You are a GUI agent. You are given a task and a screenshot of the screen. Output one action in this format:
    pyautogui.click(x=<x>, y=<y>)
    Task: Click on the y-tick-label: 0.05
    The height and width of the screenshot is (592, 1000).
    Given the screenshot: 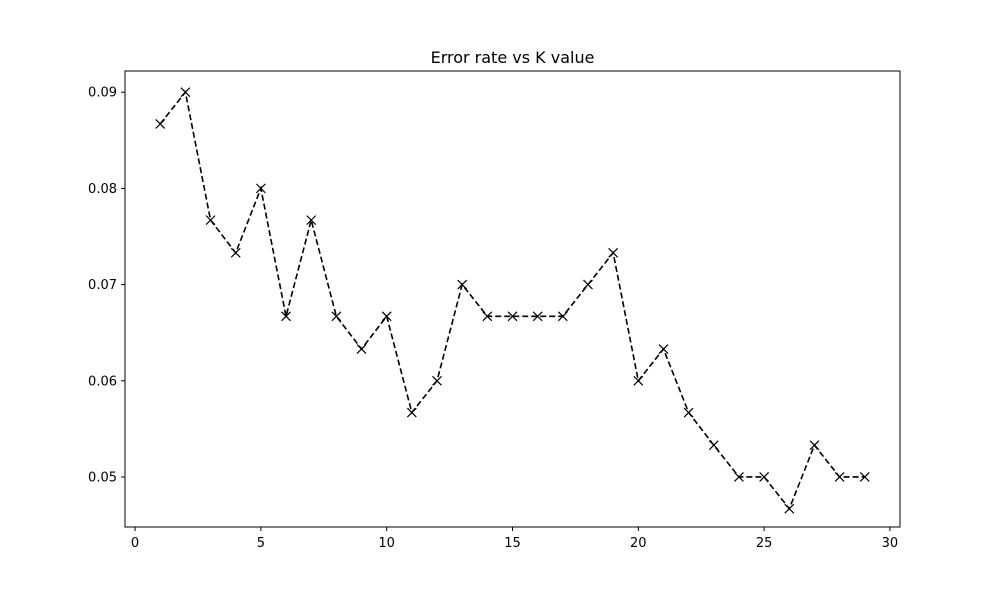 What is the action you would take?
    pyautogui.click(x=102, y=477)
    